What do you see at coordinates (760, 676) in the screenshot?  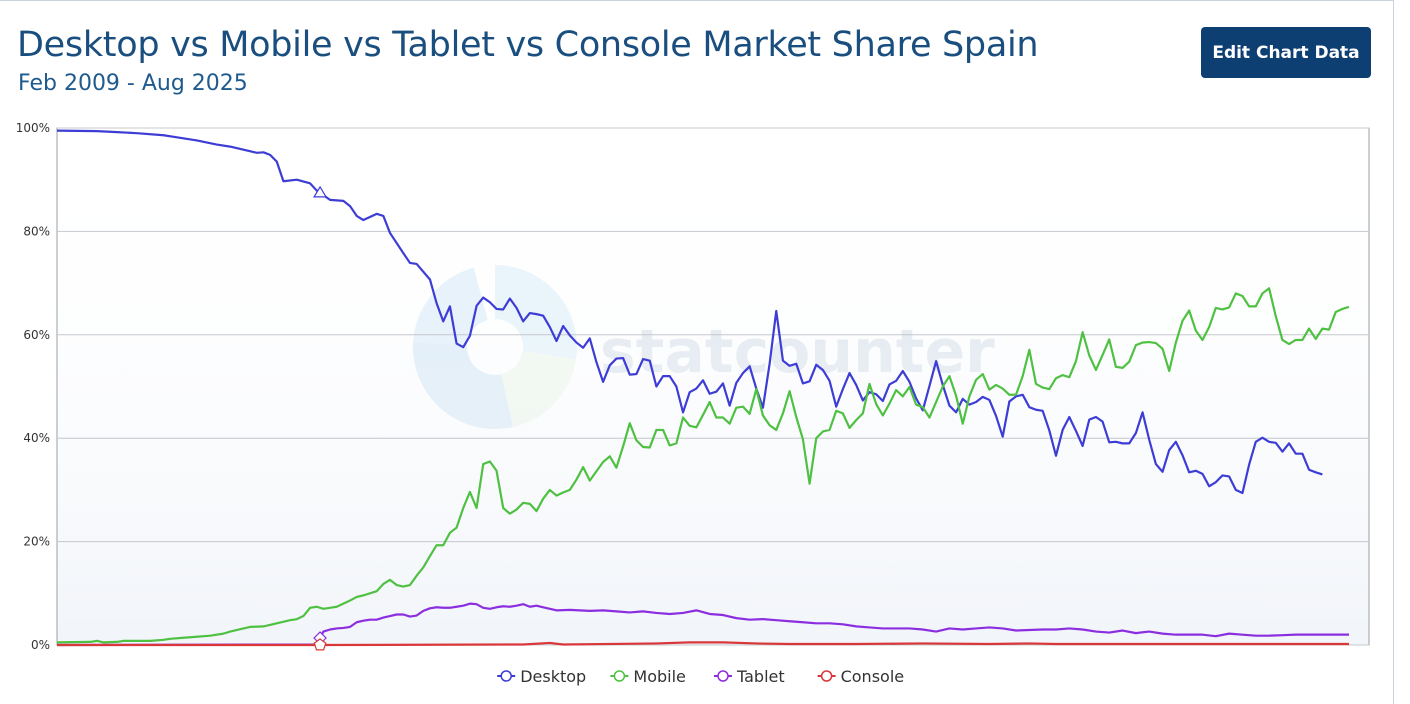 I see `legend-label-tablet: Tablet` at bounding box center [760, 676].